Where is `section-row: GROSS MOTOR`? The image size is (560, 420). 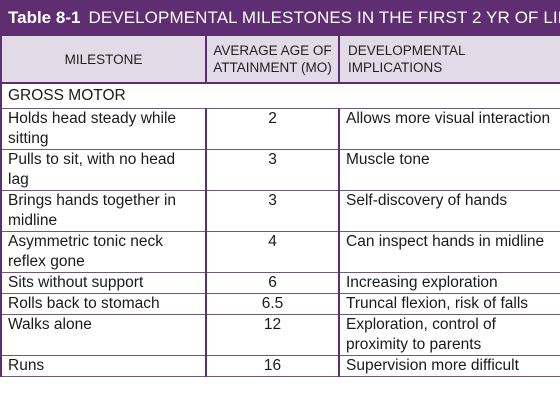 section-row: GROSS MOTOR is located at coordinates (280, 96).